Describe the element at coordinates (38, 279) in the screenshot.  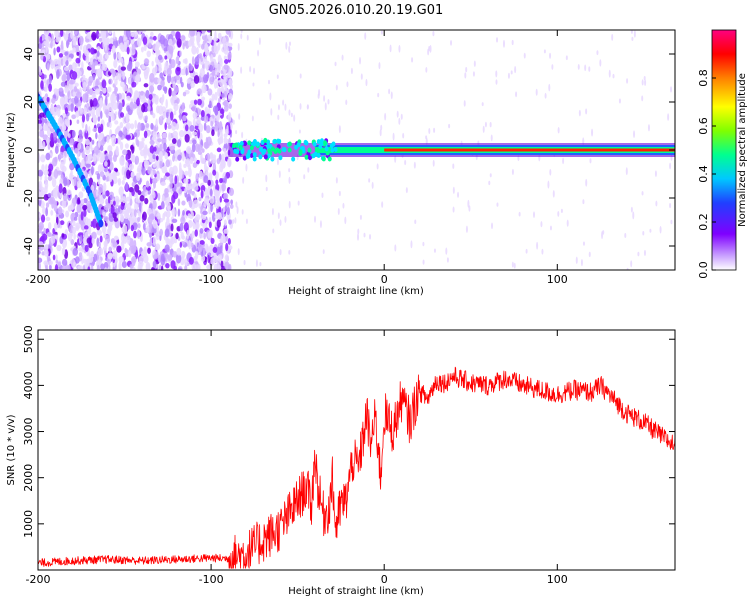
I see `x-tick-label: -200` at that location.